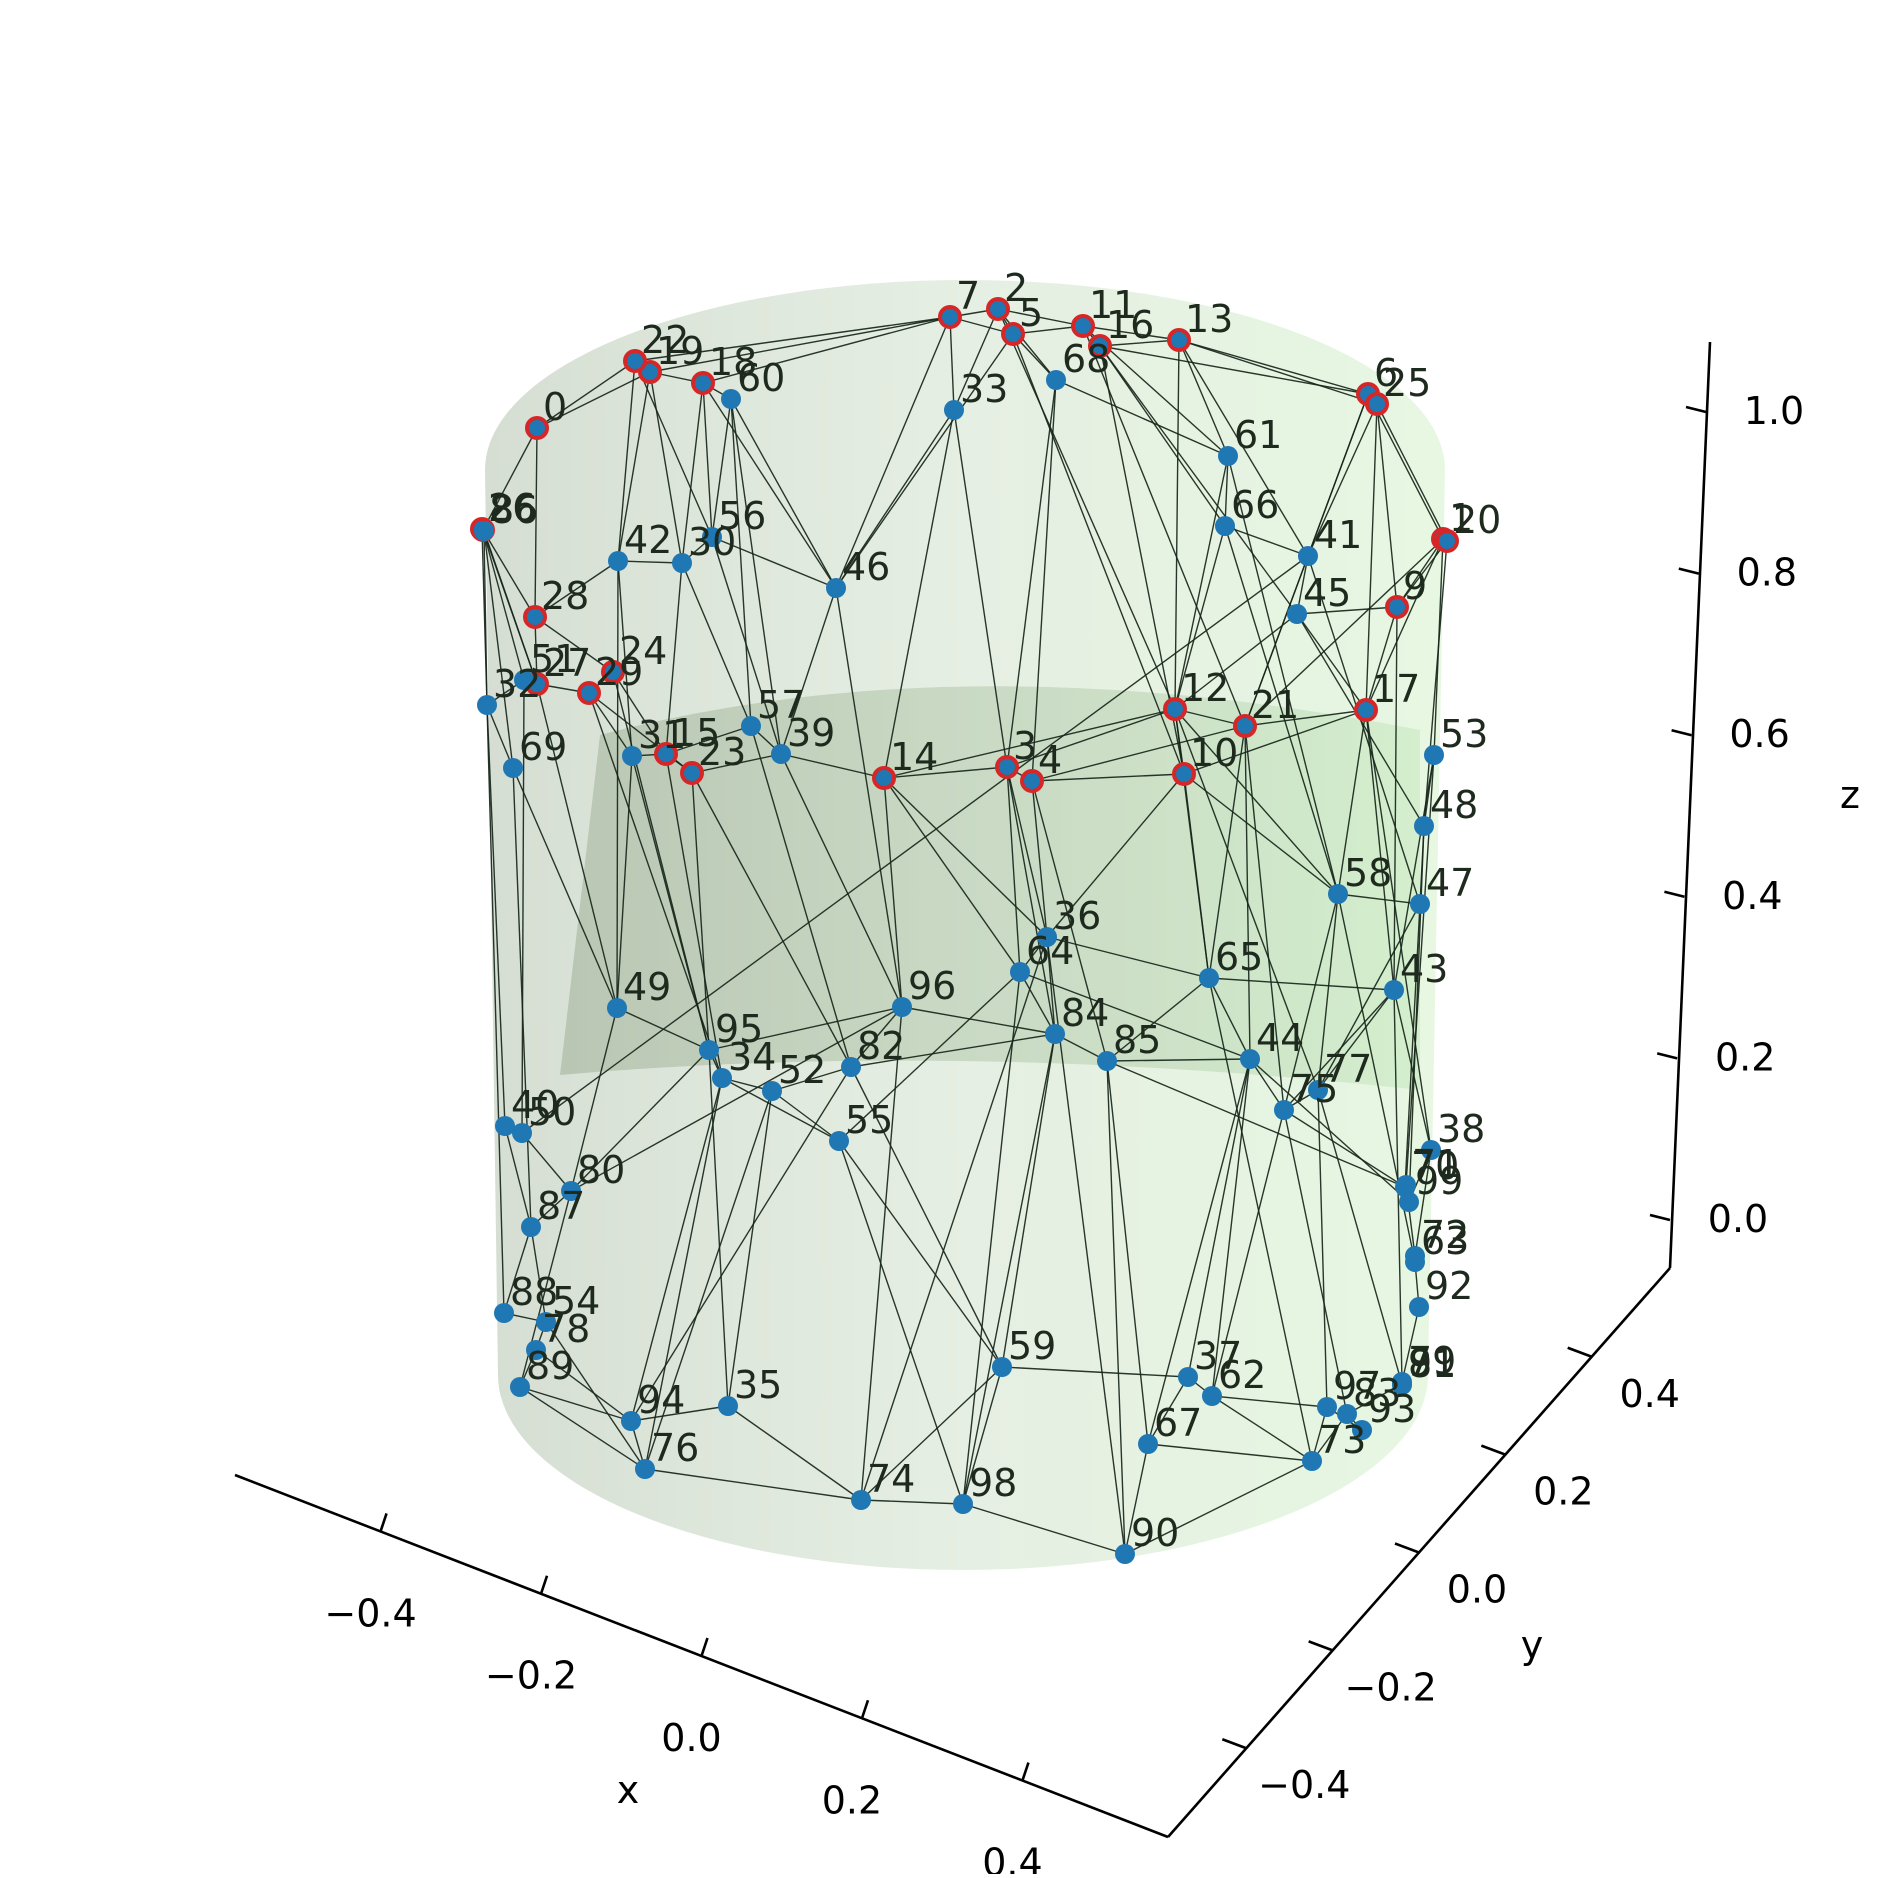  I want to click on point-label: 4, so click(1050, 760).